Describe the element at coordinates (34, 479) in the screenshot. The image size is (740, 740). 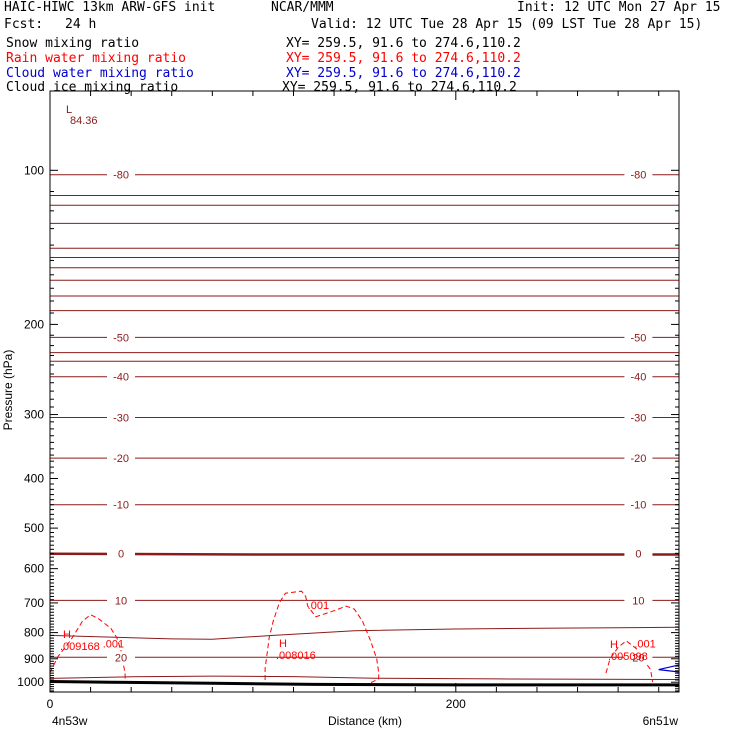
I see `y-tick-label: 400` at that location.